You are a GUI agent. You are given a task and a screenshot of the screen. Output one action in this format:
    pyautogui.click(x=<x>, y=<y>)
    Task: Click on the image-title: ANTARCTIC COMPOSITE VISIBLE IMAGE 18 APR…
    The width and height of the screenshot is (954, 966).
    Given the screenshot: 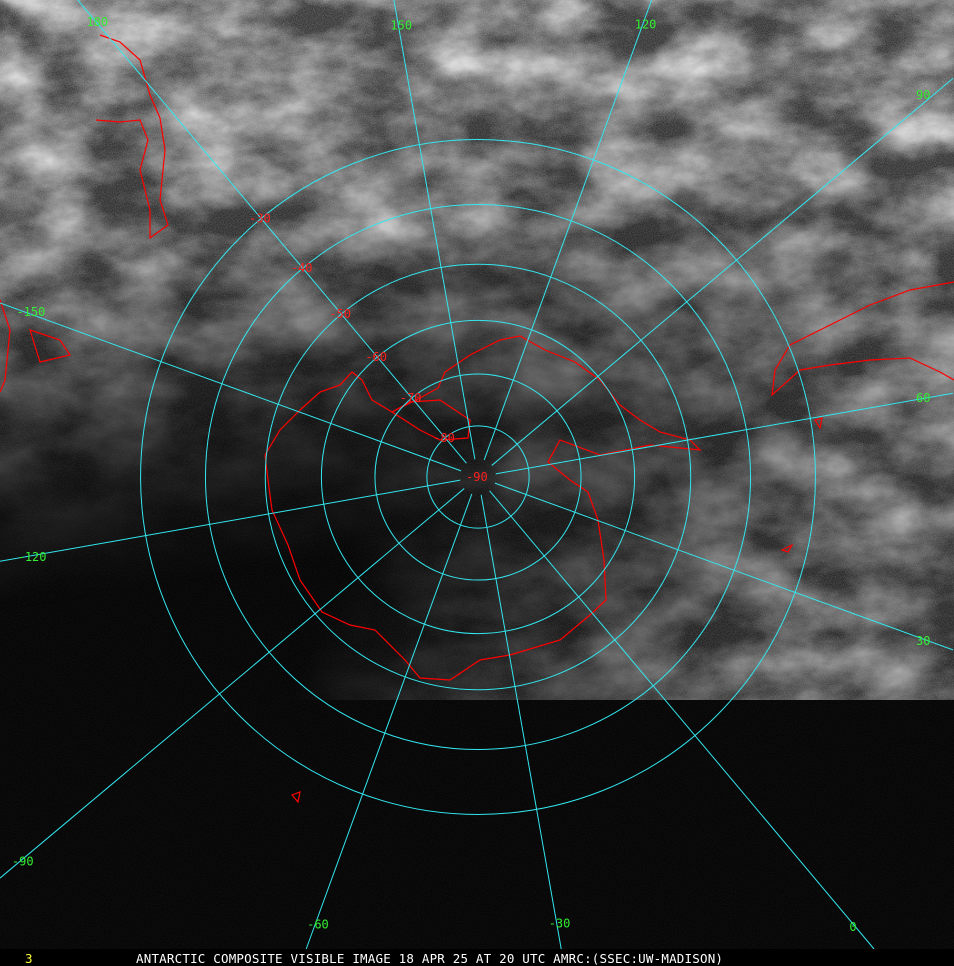 What is the action you would take?
    pyautogui.click(x=430, y=958)
    